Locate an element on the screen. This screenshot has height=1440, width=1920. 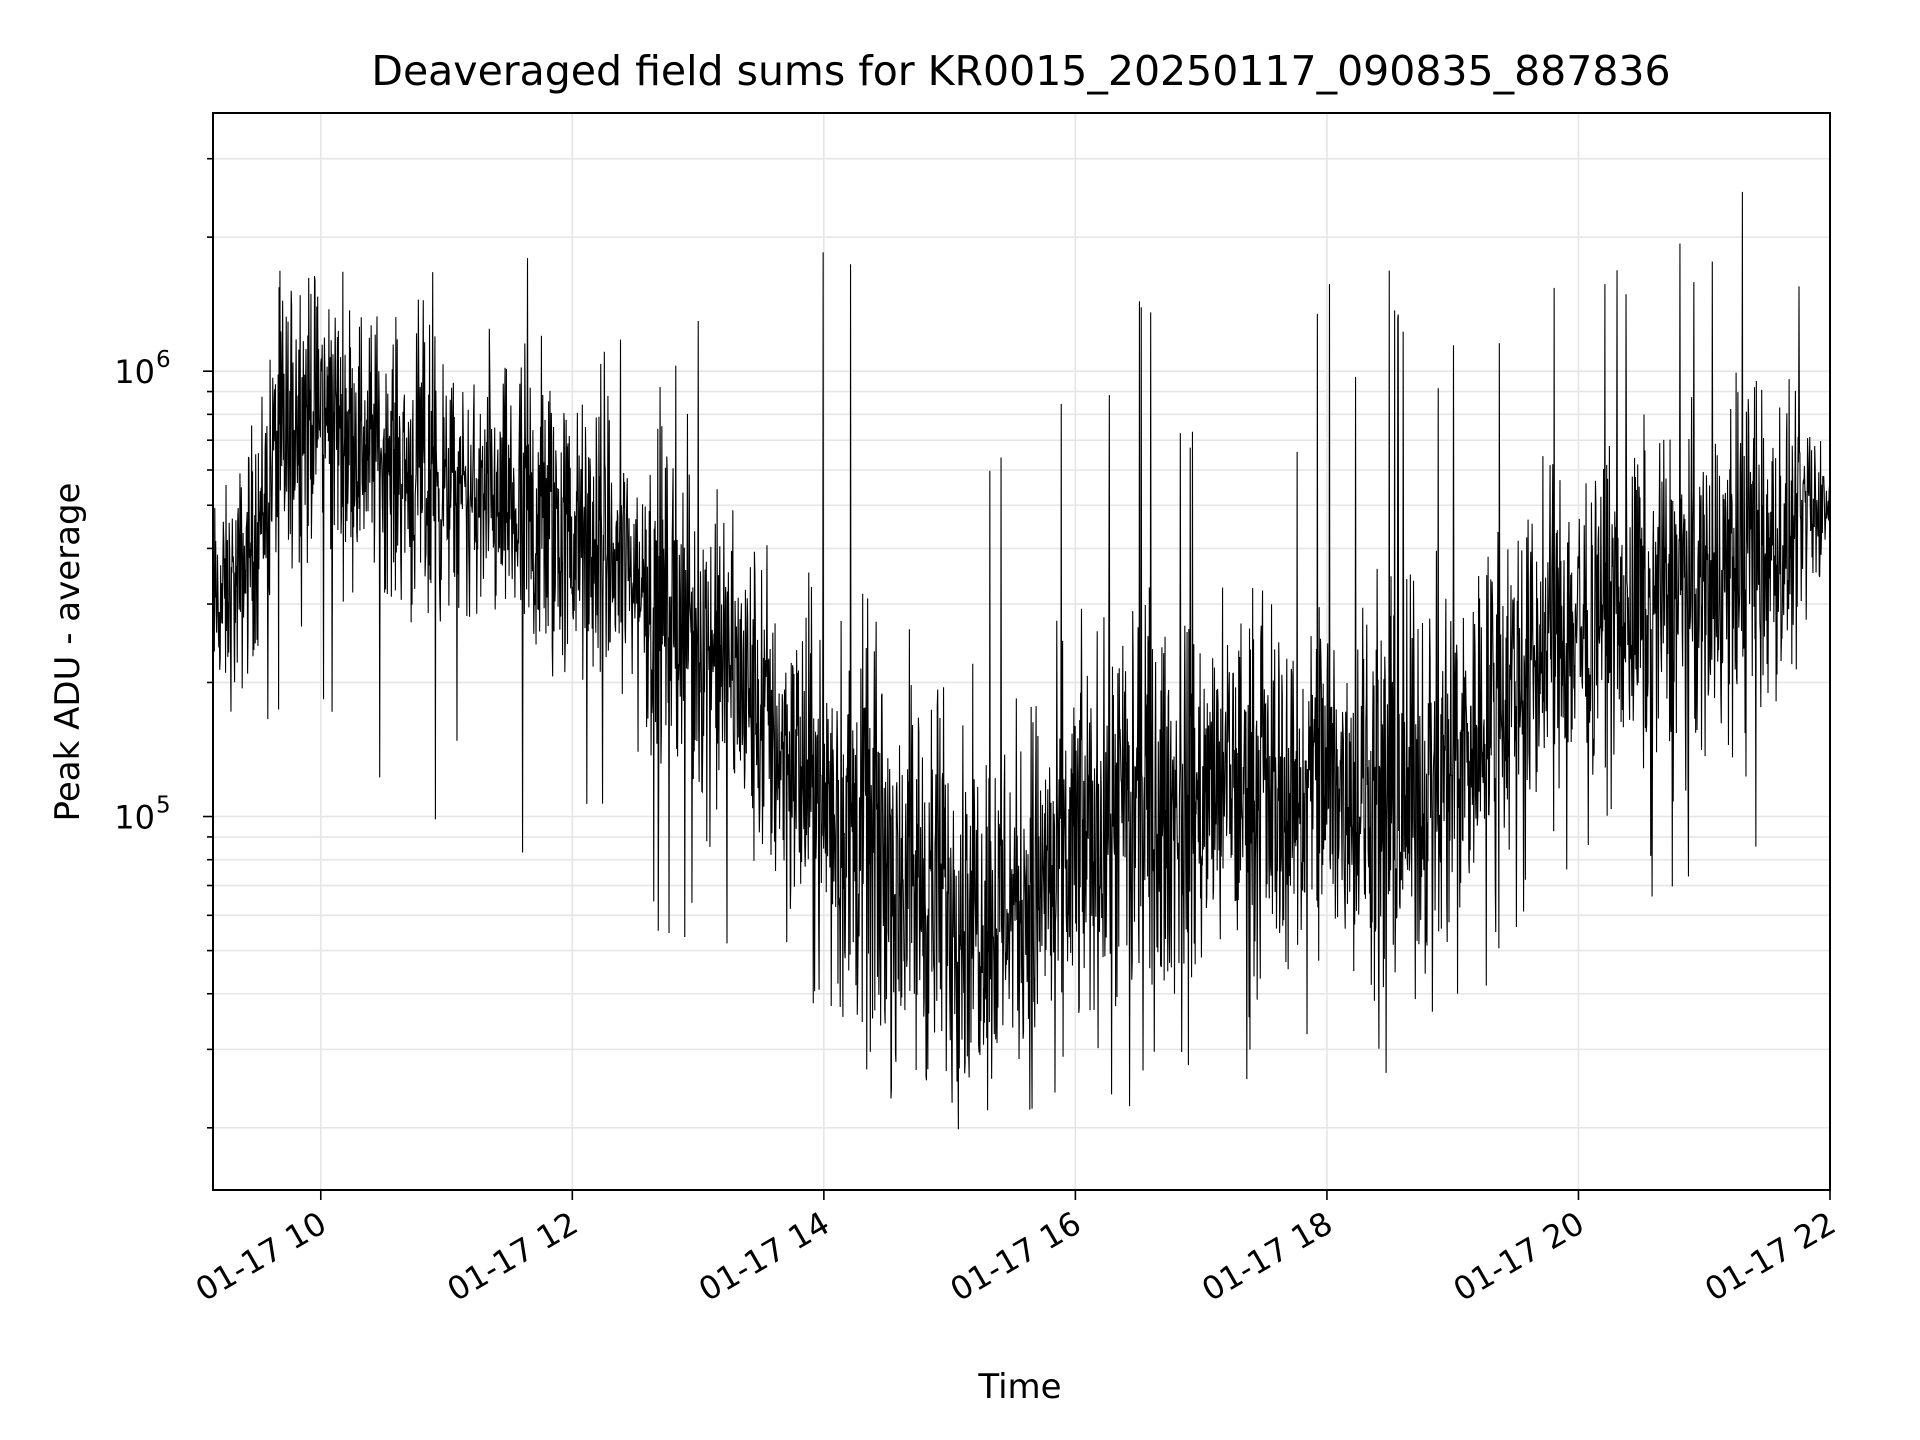
x-axis-label: Time is located at coordinates (1019, 1387).